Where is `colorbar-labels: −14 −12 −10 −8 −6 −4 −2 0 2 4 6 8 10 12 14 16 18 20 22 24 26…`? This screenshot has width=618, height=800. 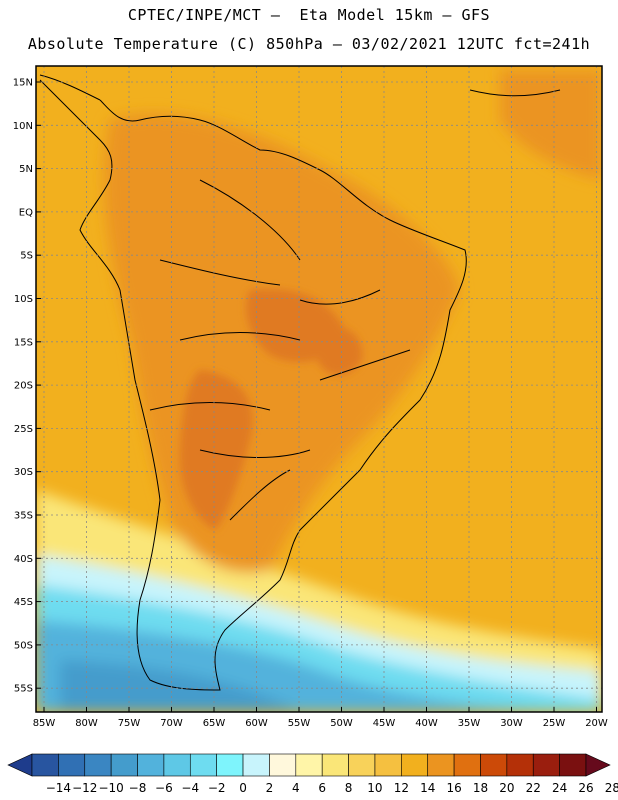
colorbar-labels: −14 −12 −10 −8 −6 −4 −2 0 2 4 6 8 10 12 14 16 18 20 22 24 26… is located at coordinates (332, 788).